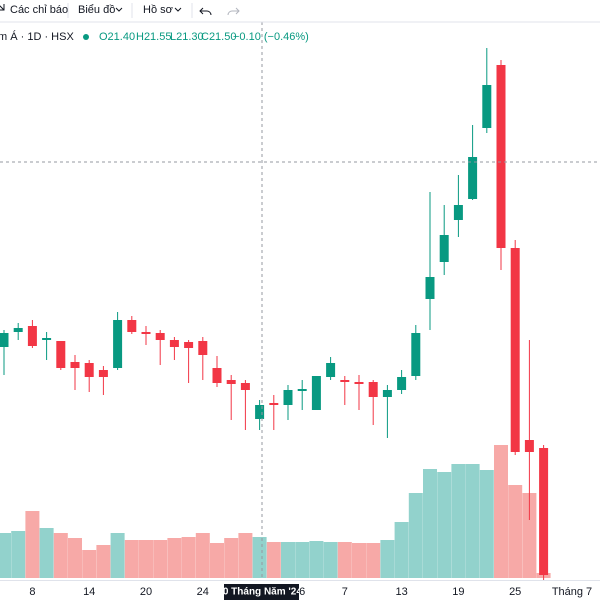 This screenshot has width=600, height=600. What do you see at coordinates (86, 37) in the screenshot?
I see `status-dot` at bounding box center [86, 37].